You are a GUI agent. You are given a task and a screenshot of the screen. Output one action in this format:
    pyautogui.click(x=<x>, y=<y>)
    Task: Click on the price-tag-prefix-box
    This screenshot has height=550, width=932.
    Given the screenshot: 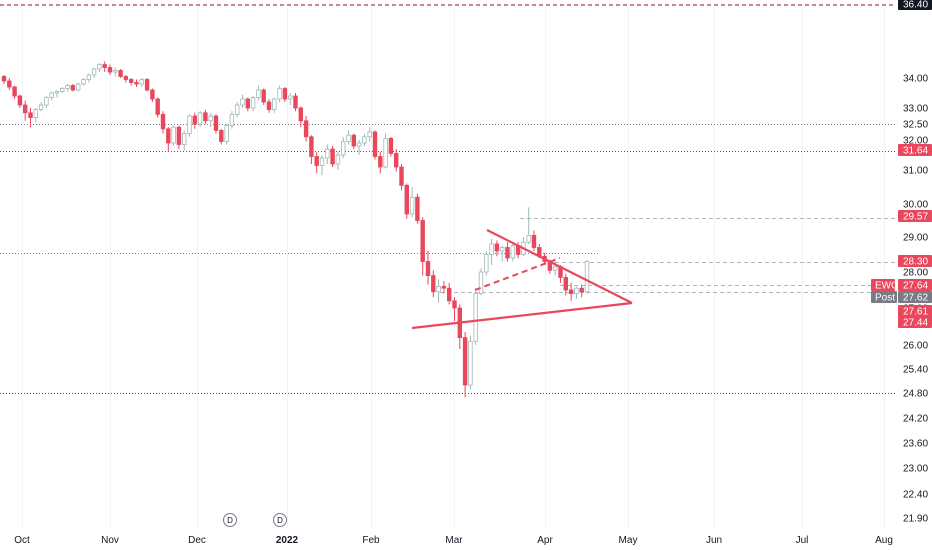 What is the action you would take?
    pyautogui.click(x=883, y=285)
    